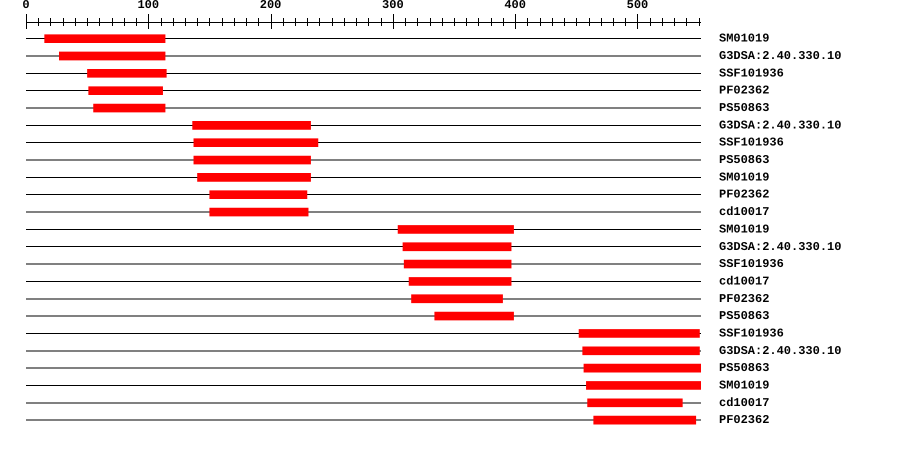 The height and width of the screenshot is (454, 900). Describe the element at coordinates (393, 6) in the screenshot. I see `x-tick-label: 300` at that location.